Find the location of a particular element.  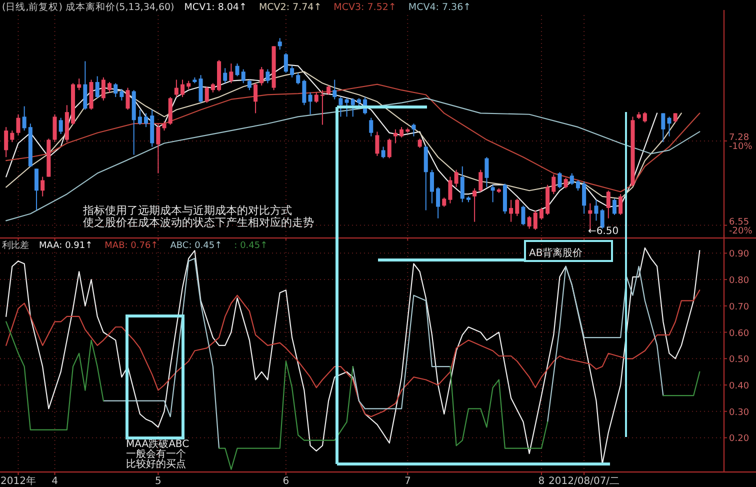

text: MCV3: 7.52↑ is located at coordinates (365, 7).